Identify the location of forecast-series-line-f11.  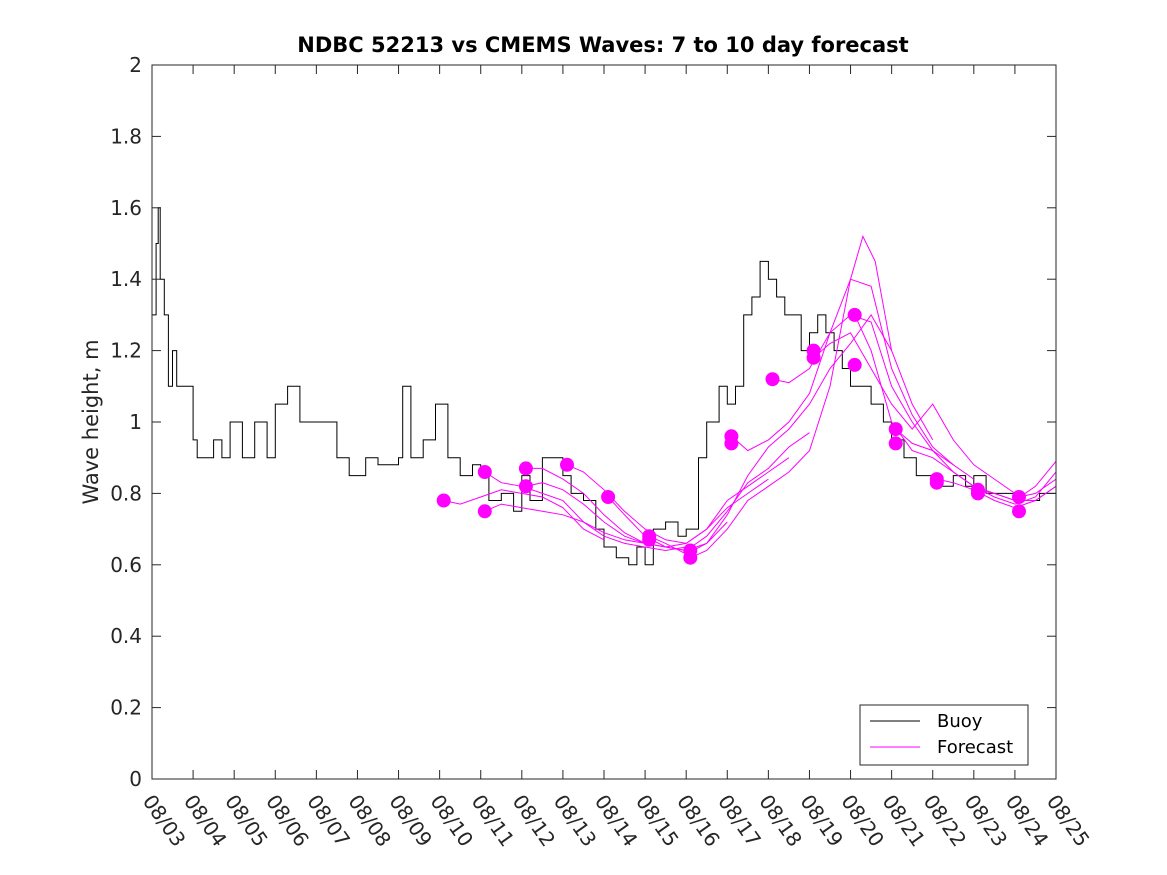
(873, 397).